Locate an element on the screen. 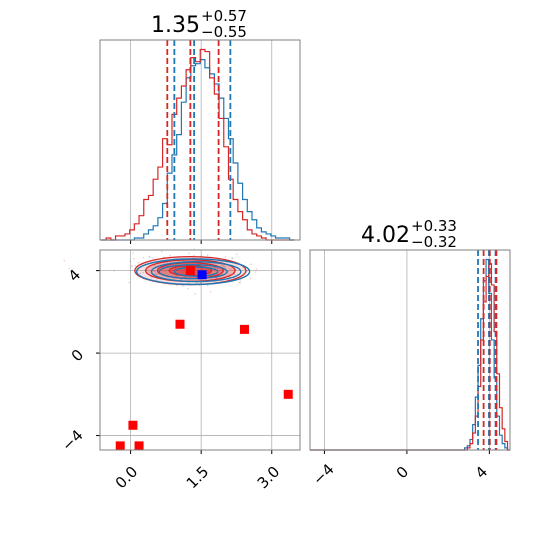 This screenshot has height=550, width=550. hist-right-series-blue is located at coordinates (410, 354).